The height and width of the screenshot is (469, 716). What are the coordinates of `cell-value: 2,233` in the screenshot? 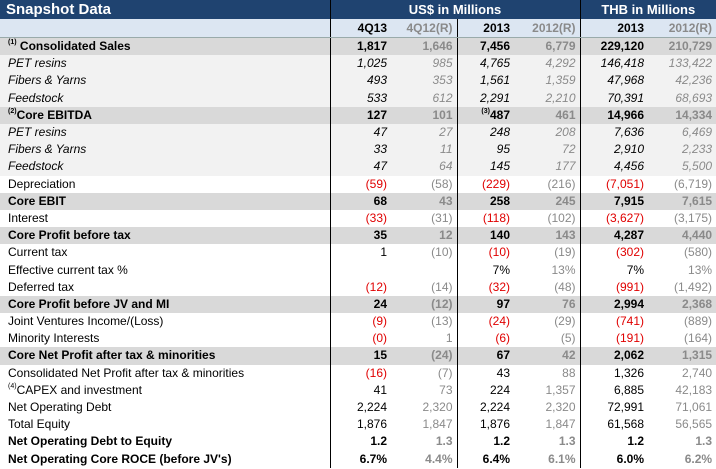 It's located at (697, 149).